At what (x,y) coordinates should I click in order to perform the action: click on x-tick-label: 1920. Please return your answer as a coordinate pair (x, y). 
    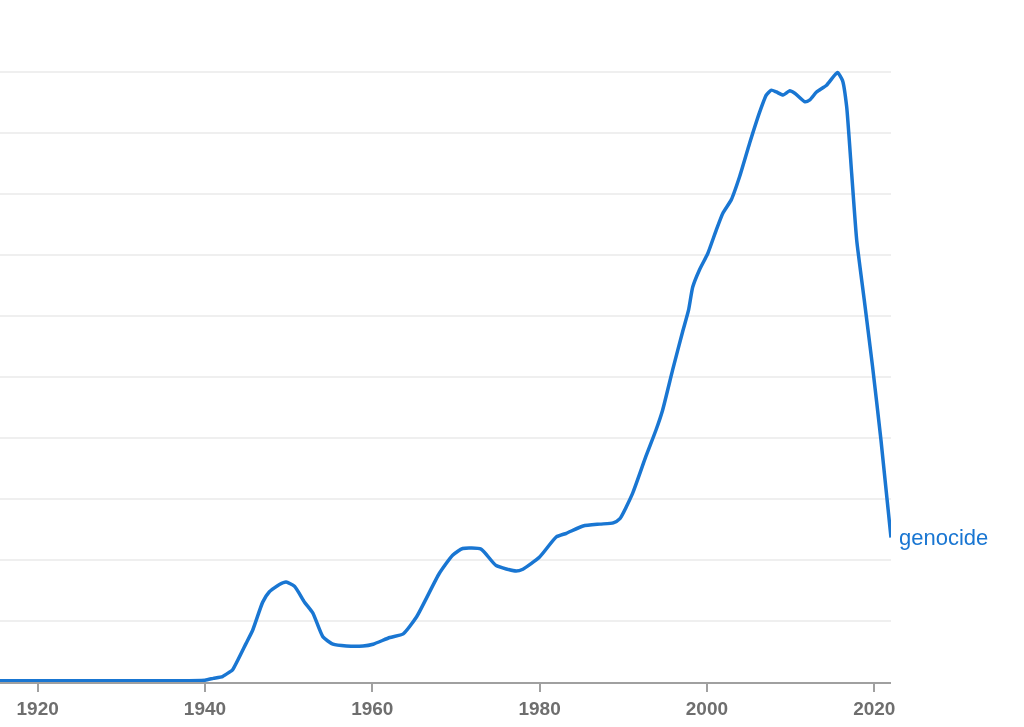
    Looking at the image, I should click on (37, 708).